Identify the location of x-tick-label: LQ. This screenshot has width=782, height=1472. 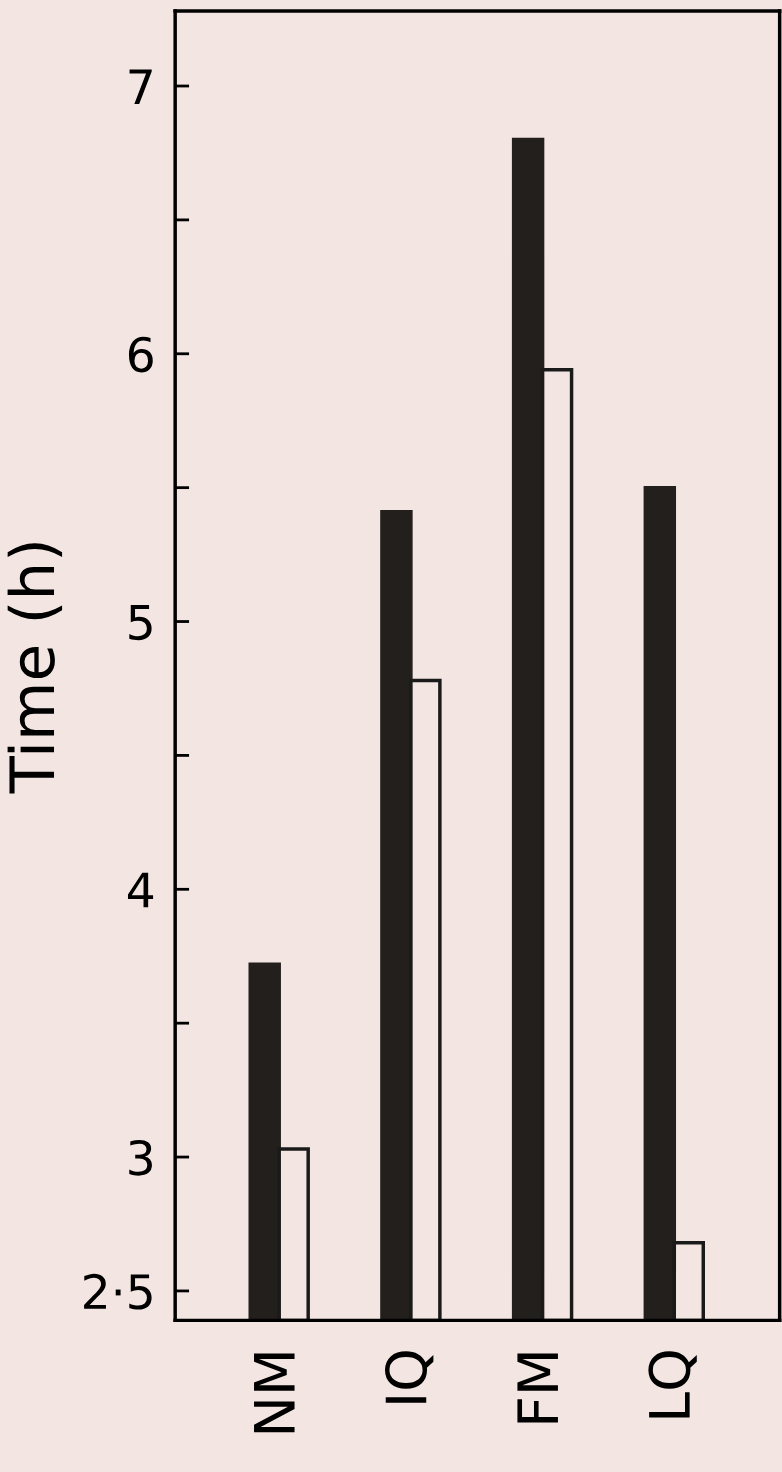
(672, 1384).